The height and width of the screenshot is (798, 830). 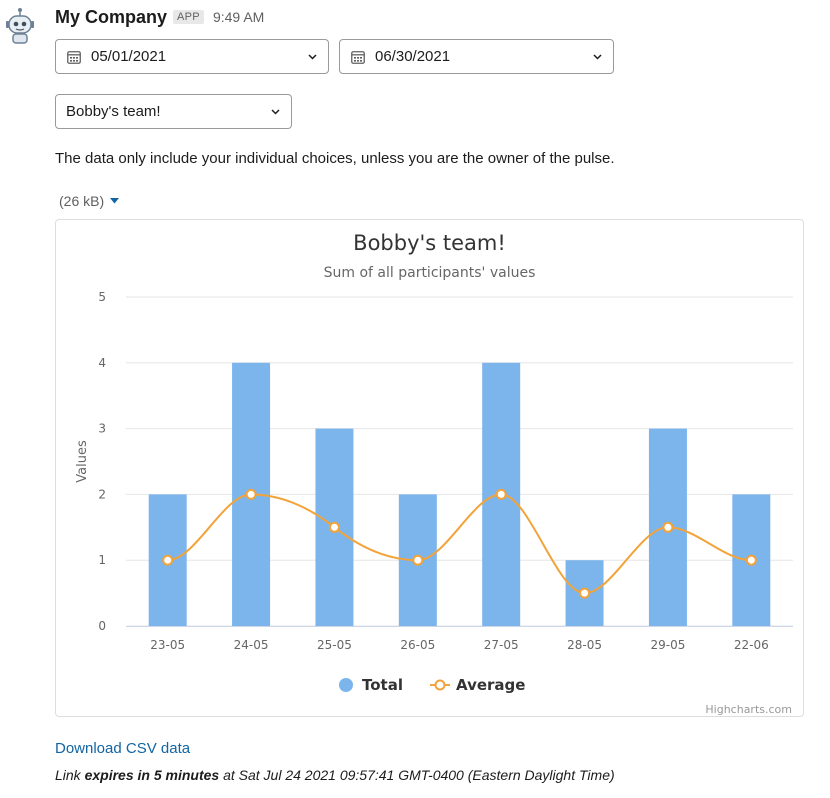 I want to click on x-tick-label: 26-05, so click(x=417, y=645).